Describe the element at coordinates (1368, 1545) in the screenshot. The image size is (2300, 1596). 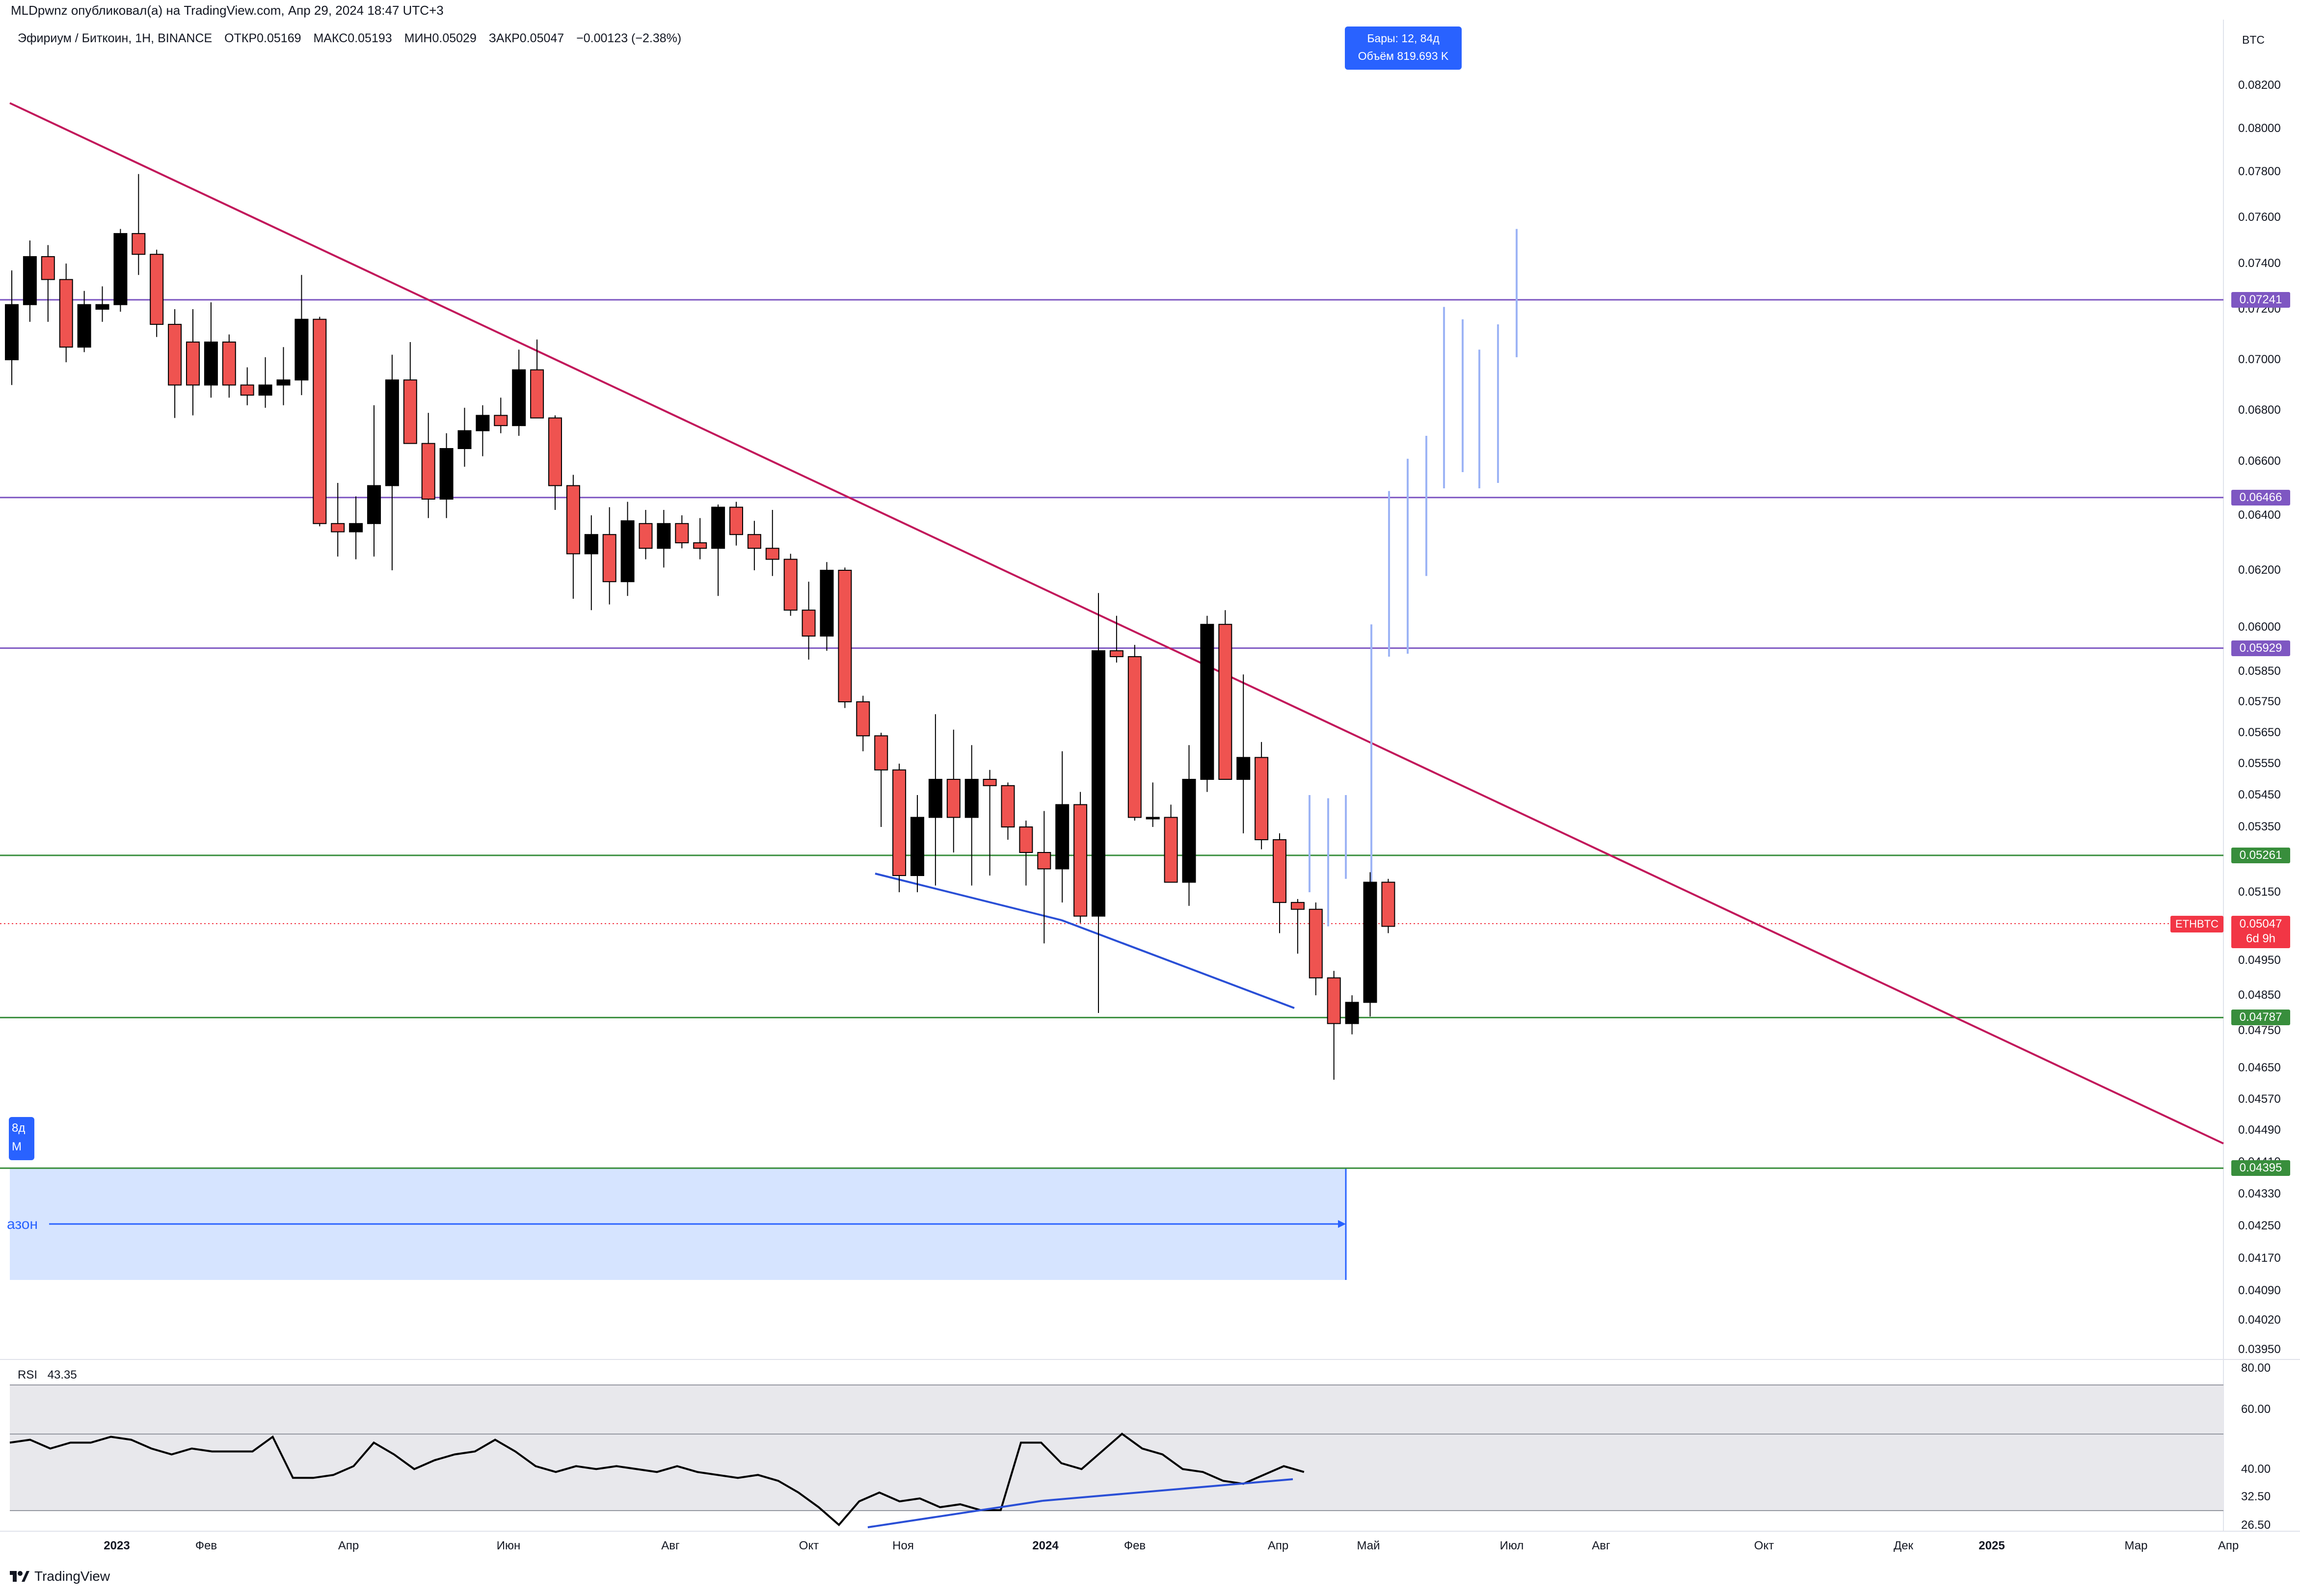
I see `time-tick-label: Май` at that location.